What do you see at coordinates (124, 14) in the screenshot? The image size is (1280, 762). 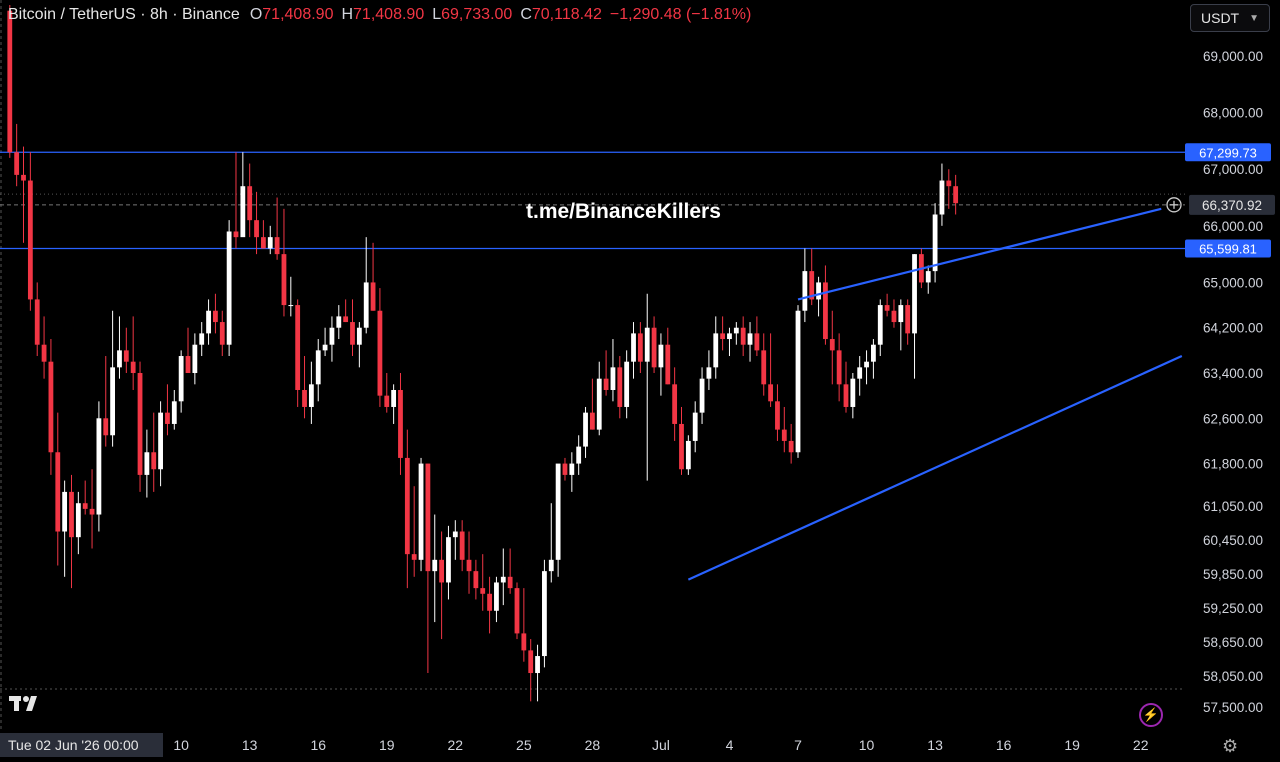 I see `symbol-title: Bitcoin / TetherUS · 8h · Binance` at bounding box center [124, 14].